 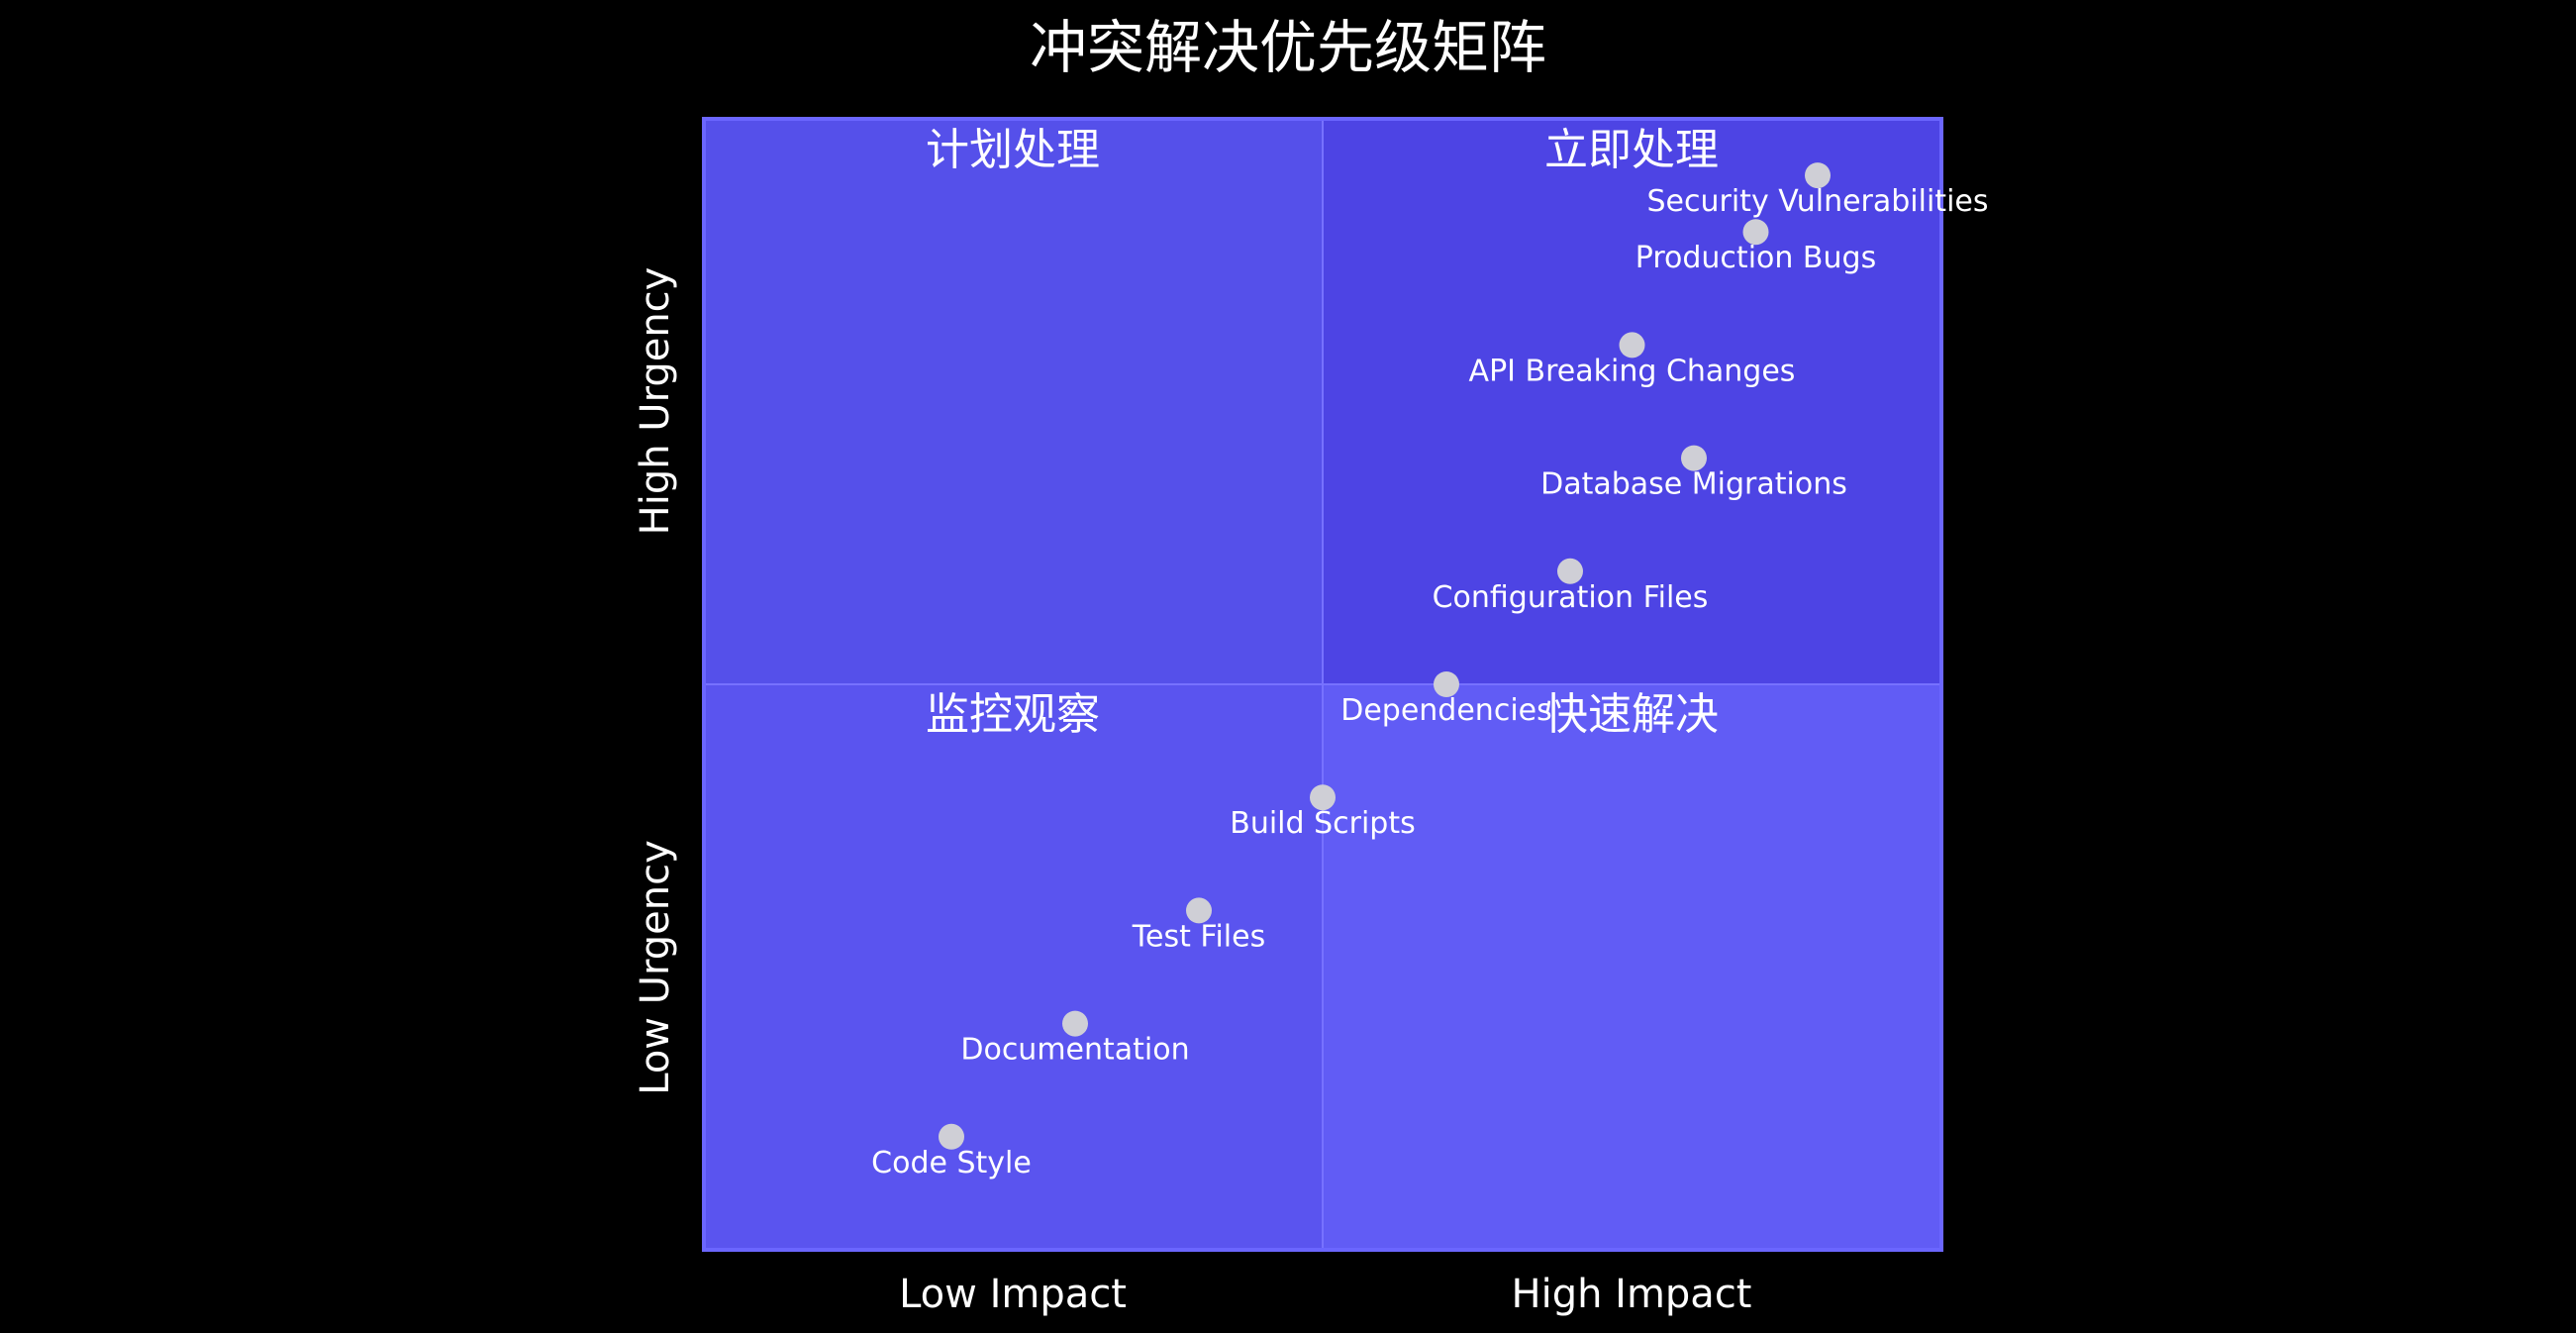 What do you see at coordinates (1013, 967) in the screenshot?
I see `quadrant-bottom-left` at bounding box center [1013, 967].